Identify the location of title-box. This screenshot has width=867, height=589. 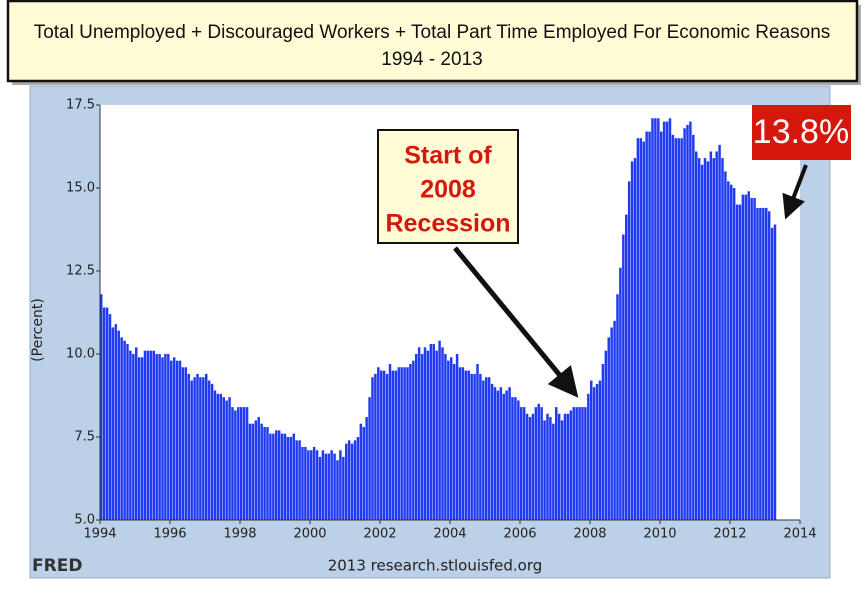
(432, 41).